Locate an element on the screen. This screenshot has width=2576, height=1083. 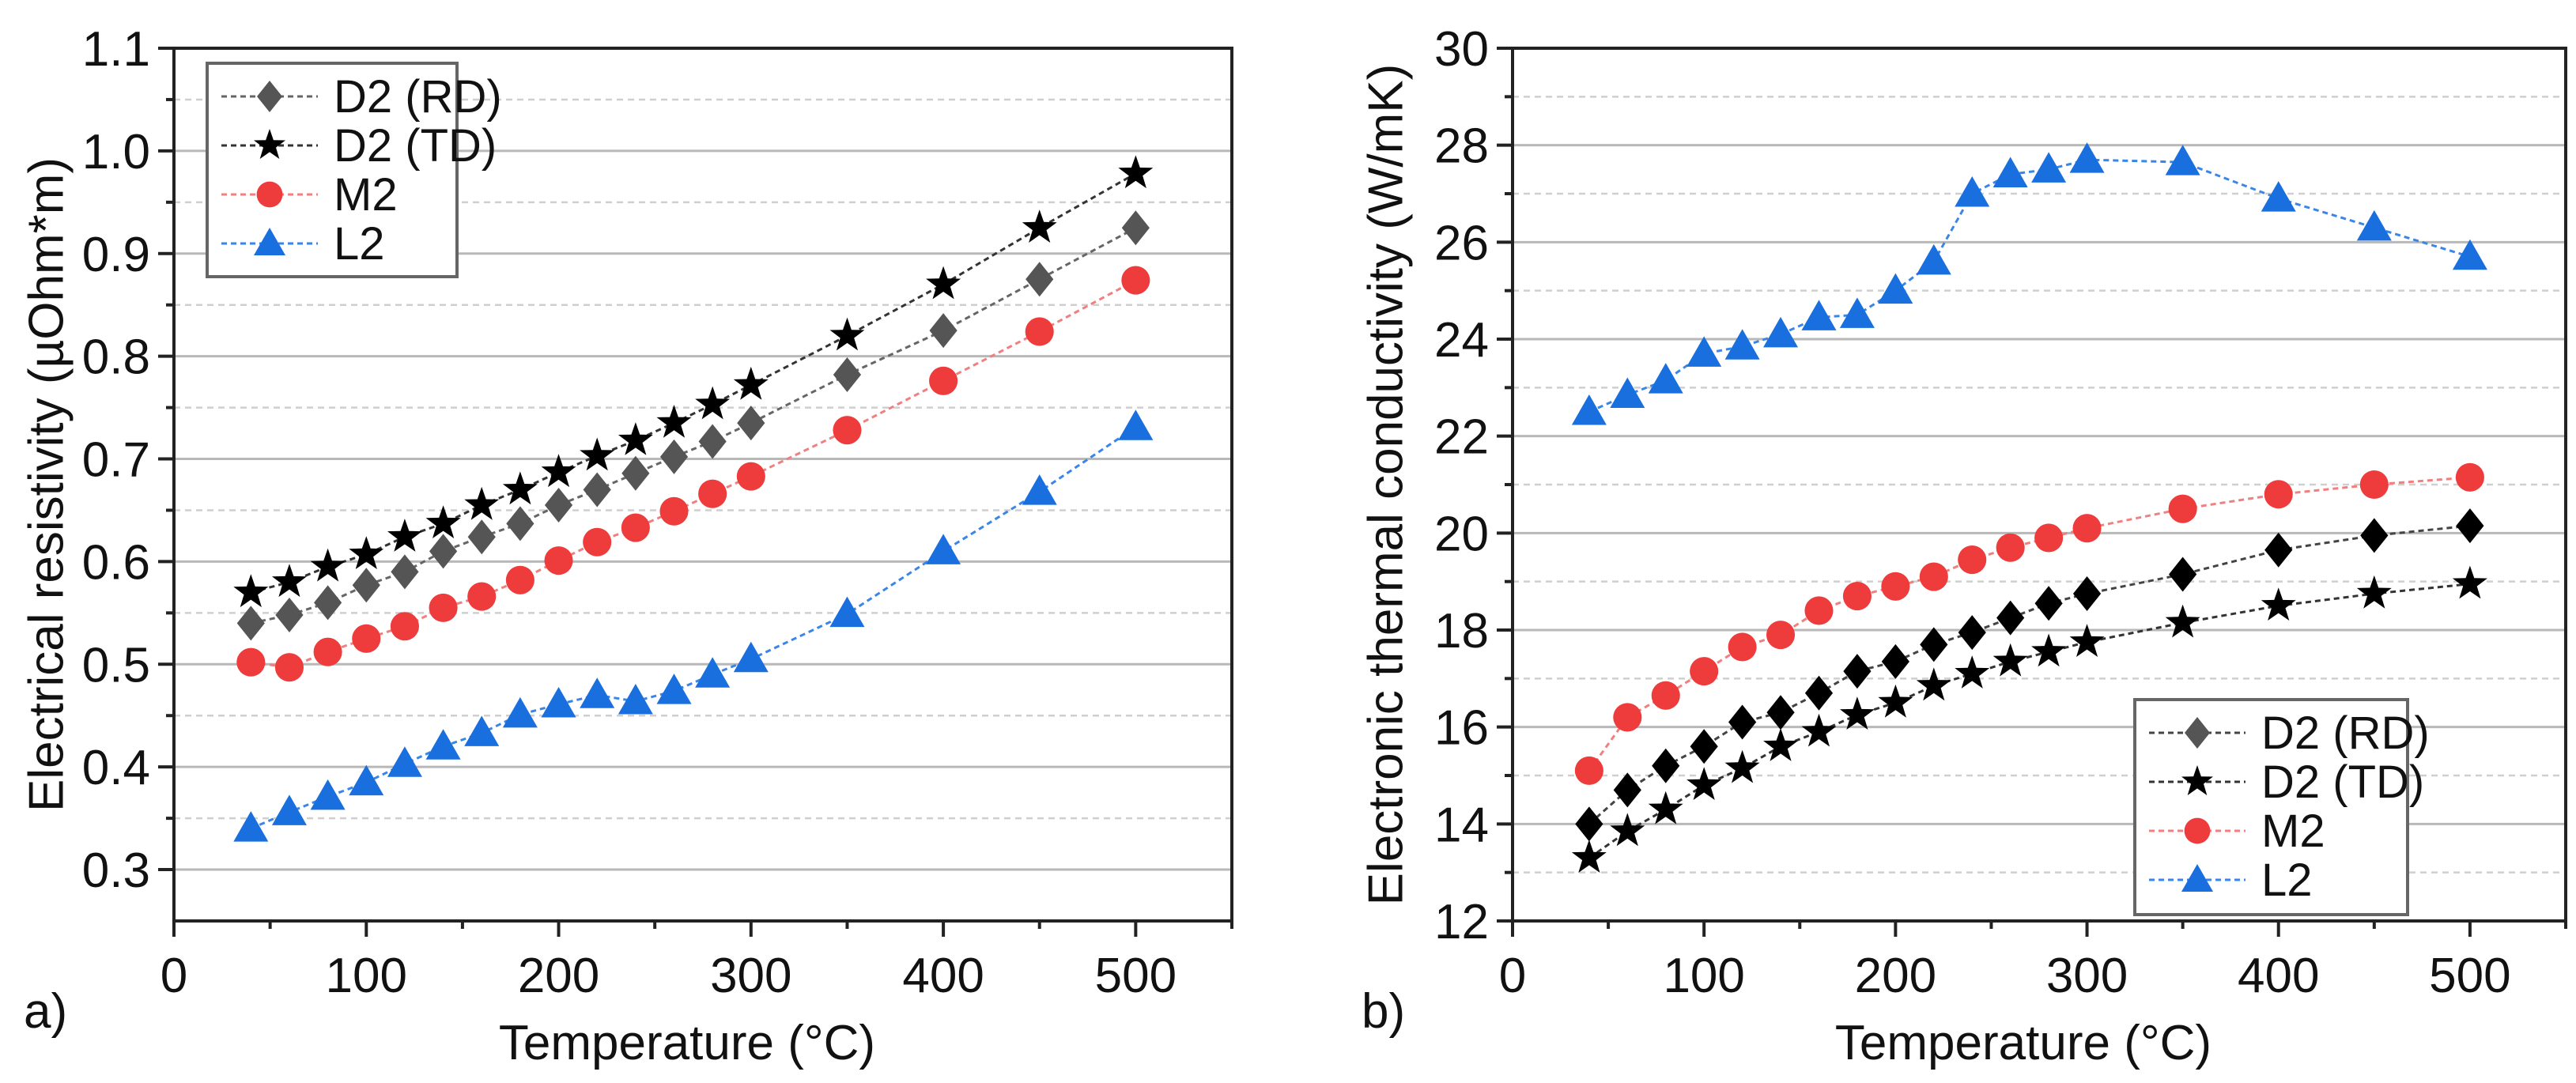
x-tick-label: 200 is located at coordinates (558, 976).